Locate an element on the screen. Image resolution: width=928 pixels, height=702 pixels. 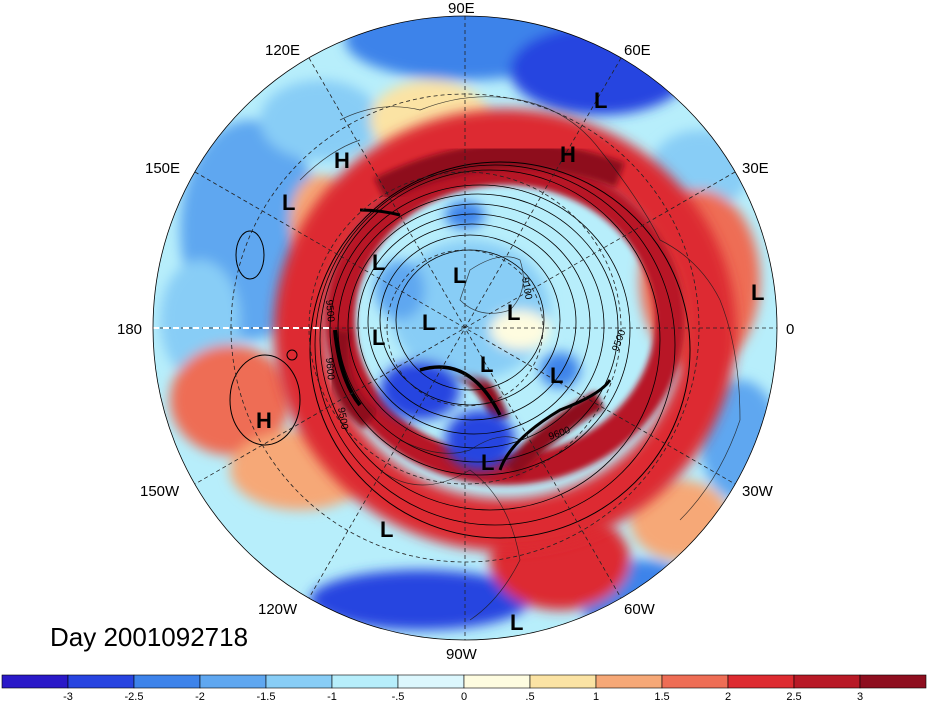
colorbar-tick-label: -3 is located at coordinates (68, 696).